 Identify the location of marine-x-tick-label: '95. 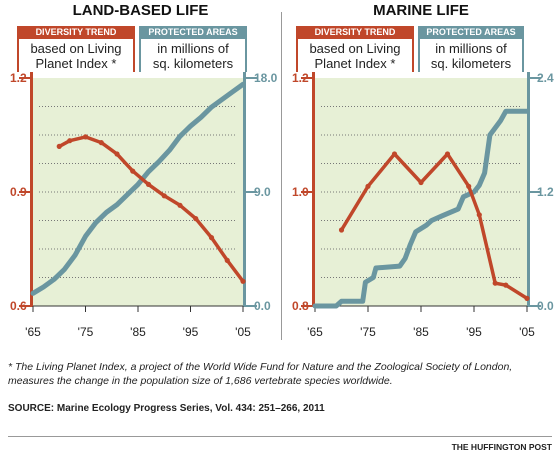
(474, 332).